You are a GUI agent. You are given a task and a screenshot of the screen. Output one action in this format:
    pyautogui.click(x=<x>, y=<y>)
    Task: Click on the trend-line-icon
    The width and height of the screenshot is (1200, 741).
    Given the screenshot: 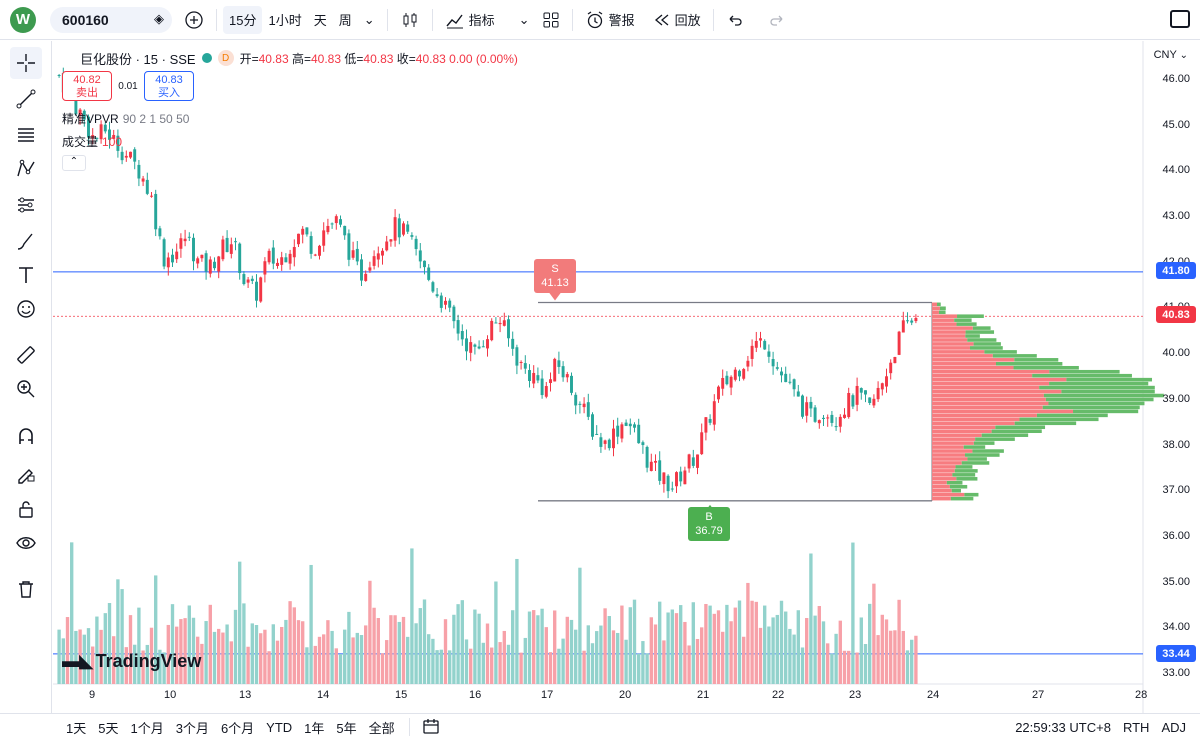 What is the action you would take?
    pyautogui.click(x=26, y=99)
    